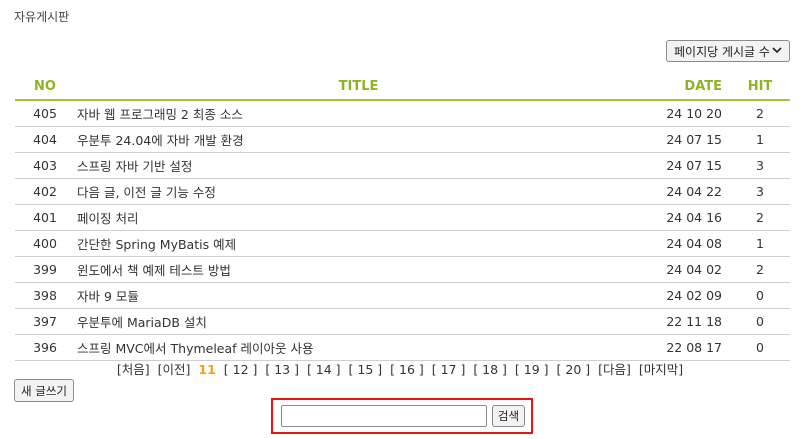 This screenshot has width=800, height=439. Describe the element at coordinates (323, 369) in the screenshot. I see `pagination-page-link: [ 14 ]` at that location.